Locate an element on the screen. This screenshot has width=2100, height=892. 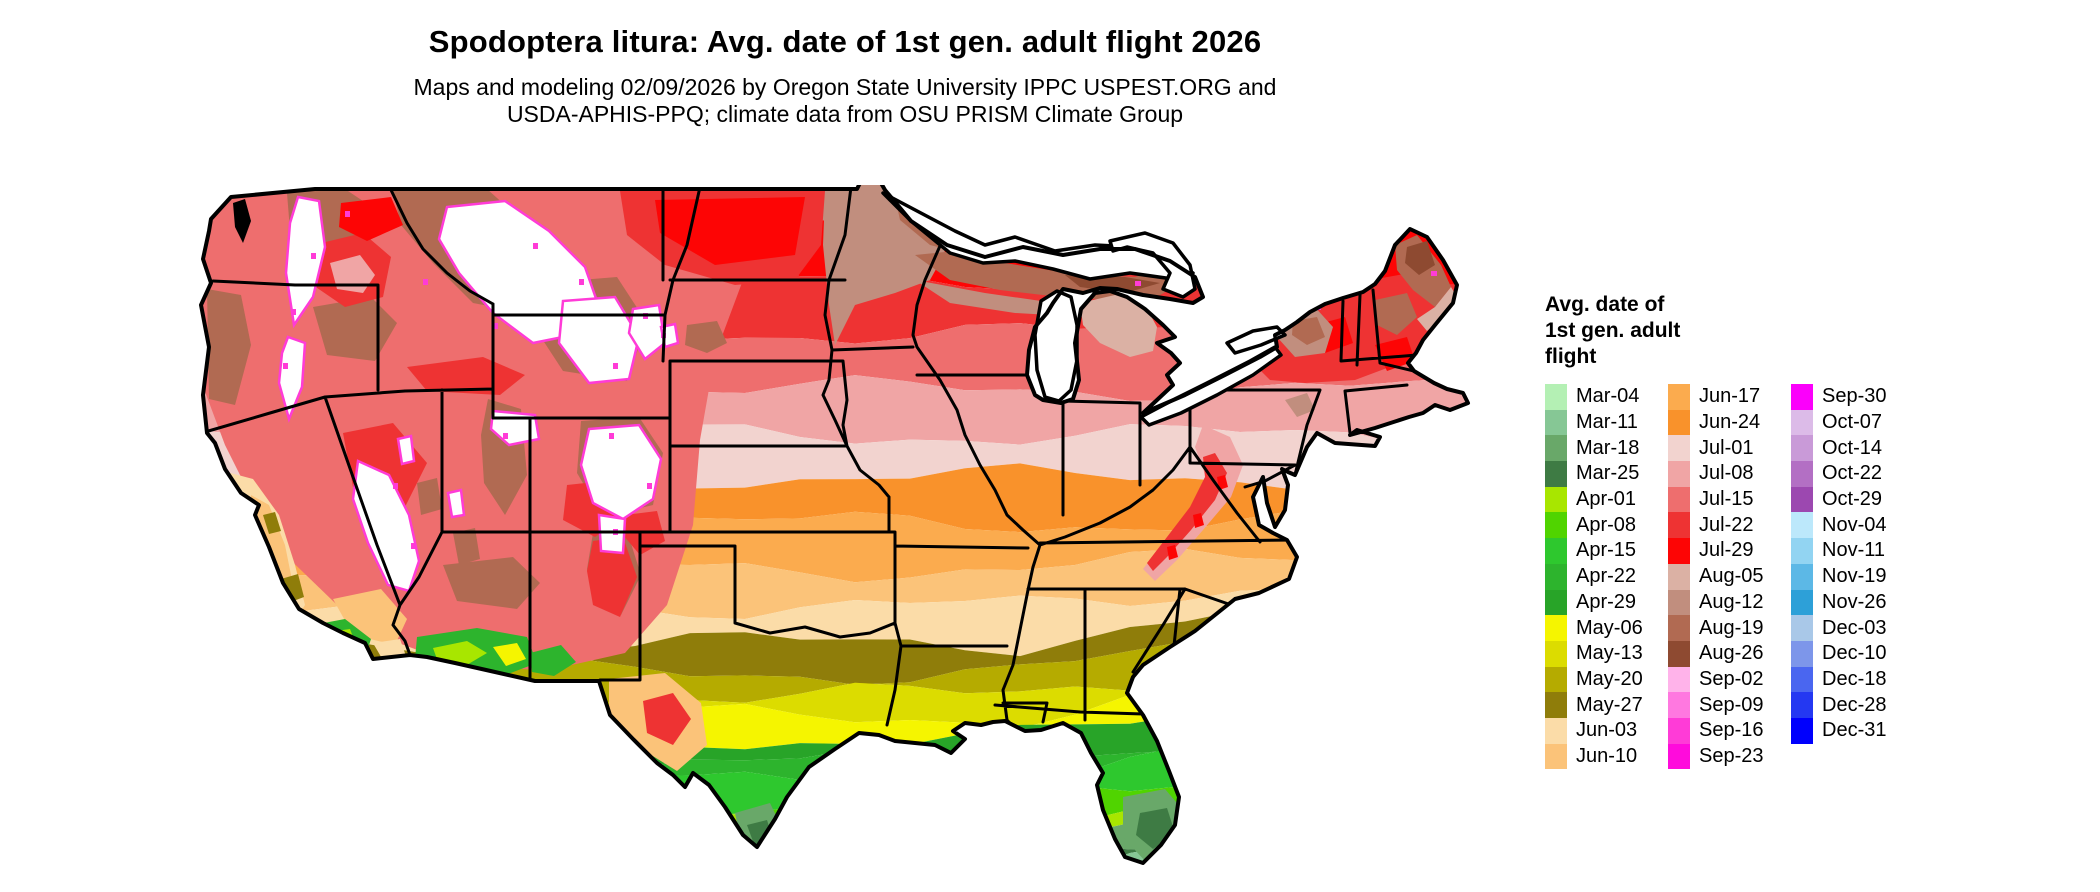
legend-entry: Apr-01 is located at coordinates (1606, 499).